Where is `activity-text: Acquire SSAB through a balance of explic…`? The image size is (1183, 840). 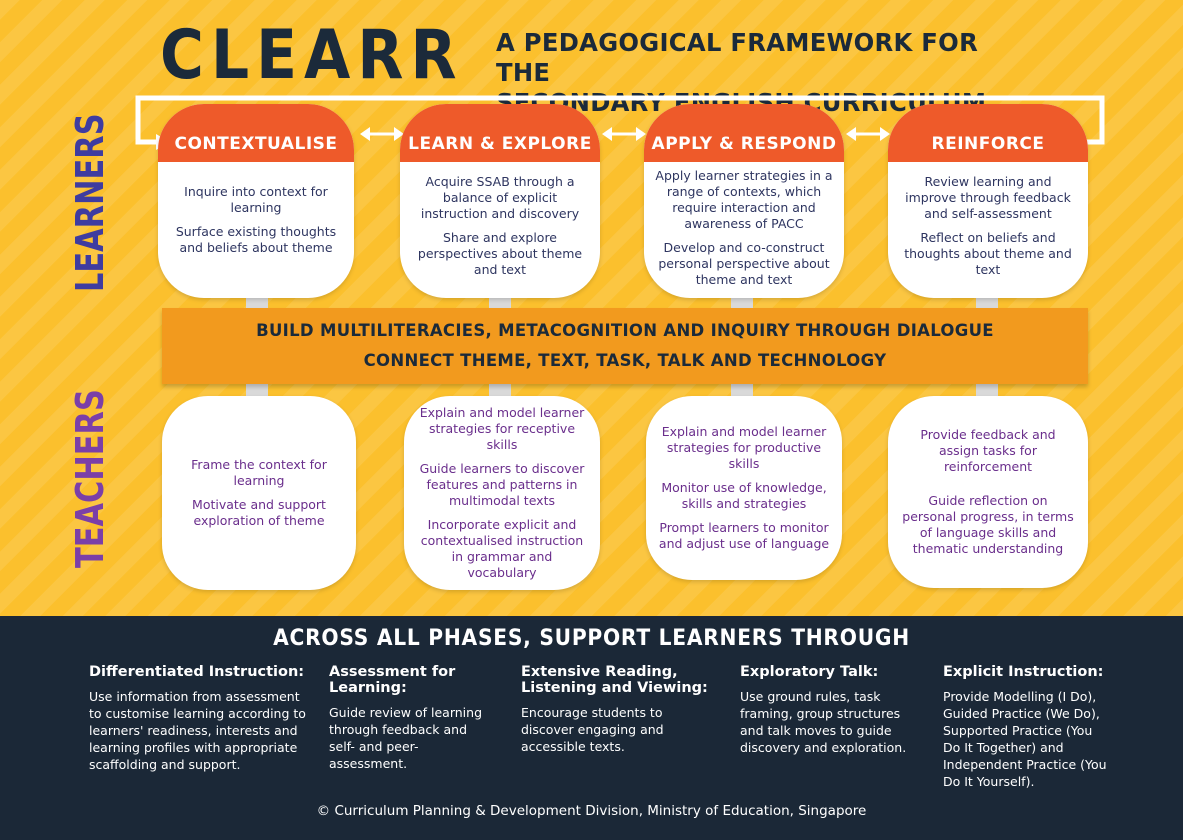 activity-text: Acquire SSAB through a balance of explic… is located at coordinates (500, 197).